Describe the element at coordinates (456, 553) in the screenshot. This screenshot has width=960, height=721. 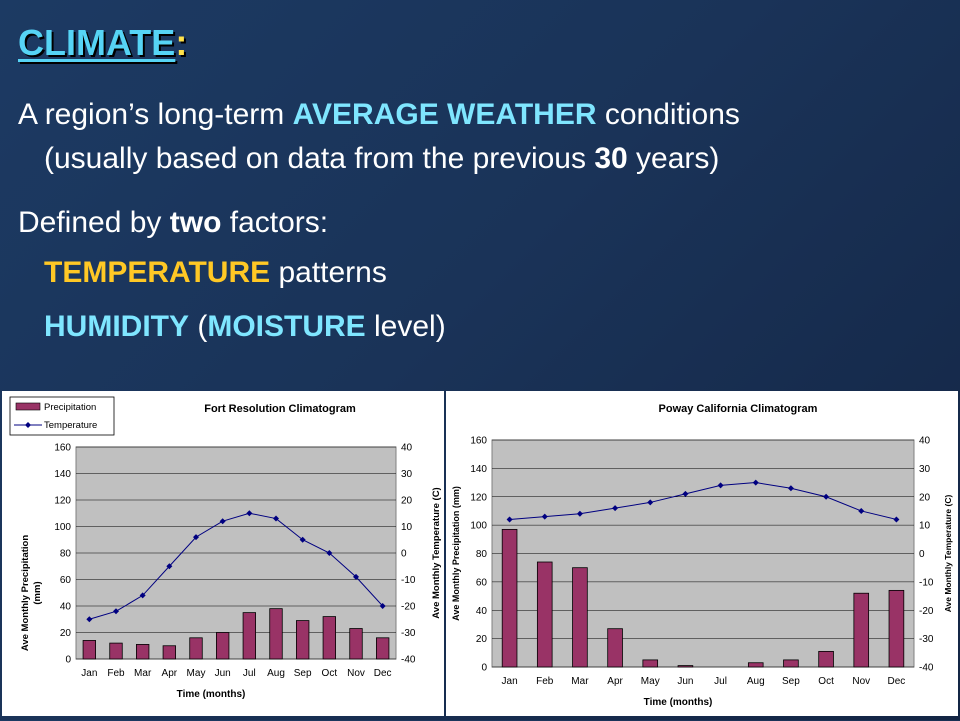
I see `y-axis-title: Ave Monthly Precipitation (mm)` at that location.